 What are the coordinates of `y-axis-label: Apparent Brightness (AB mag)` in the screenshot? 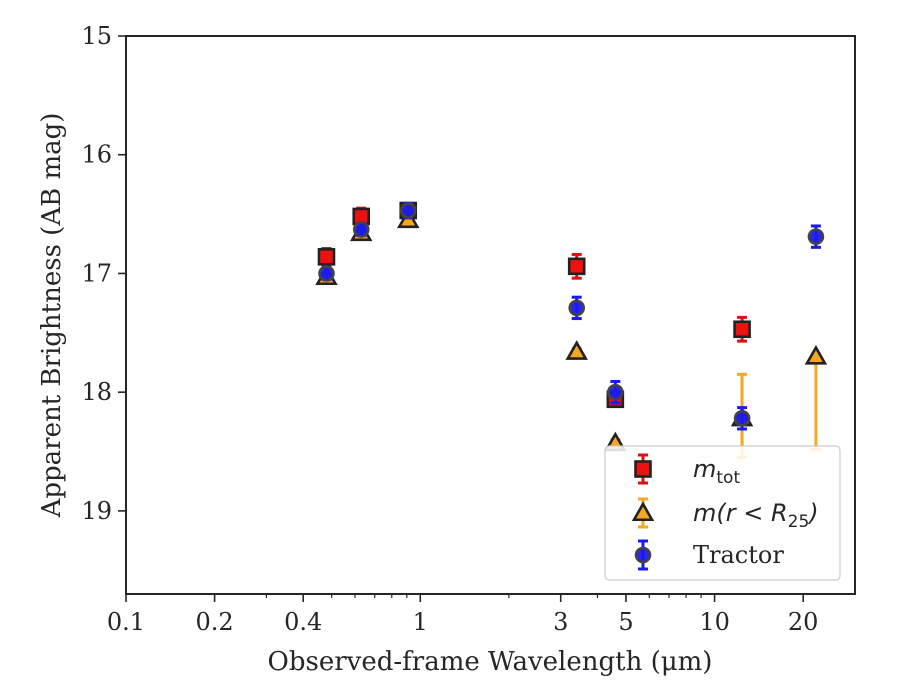 It's located at (52, 316).